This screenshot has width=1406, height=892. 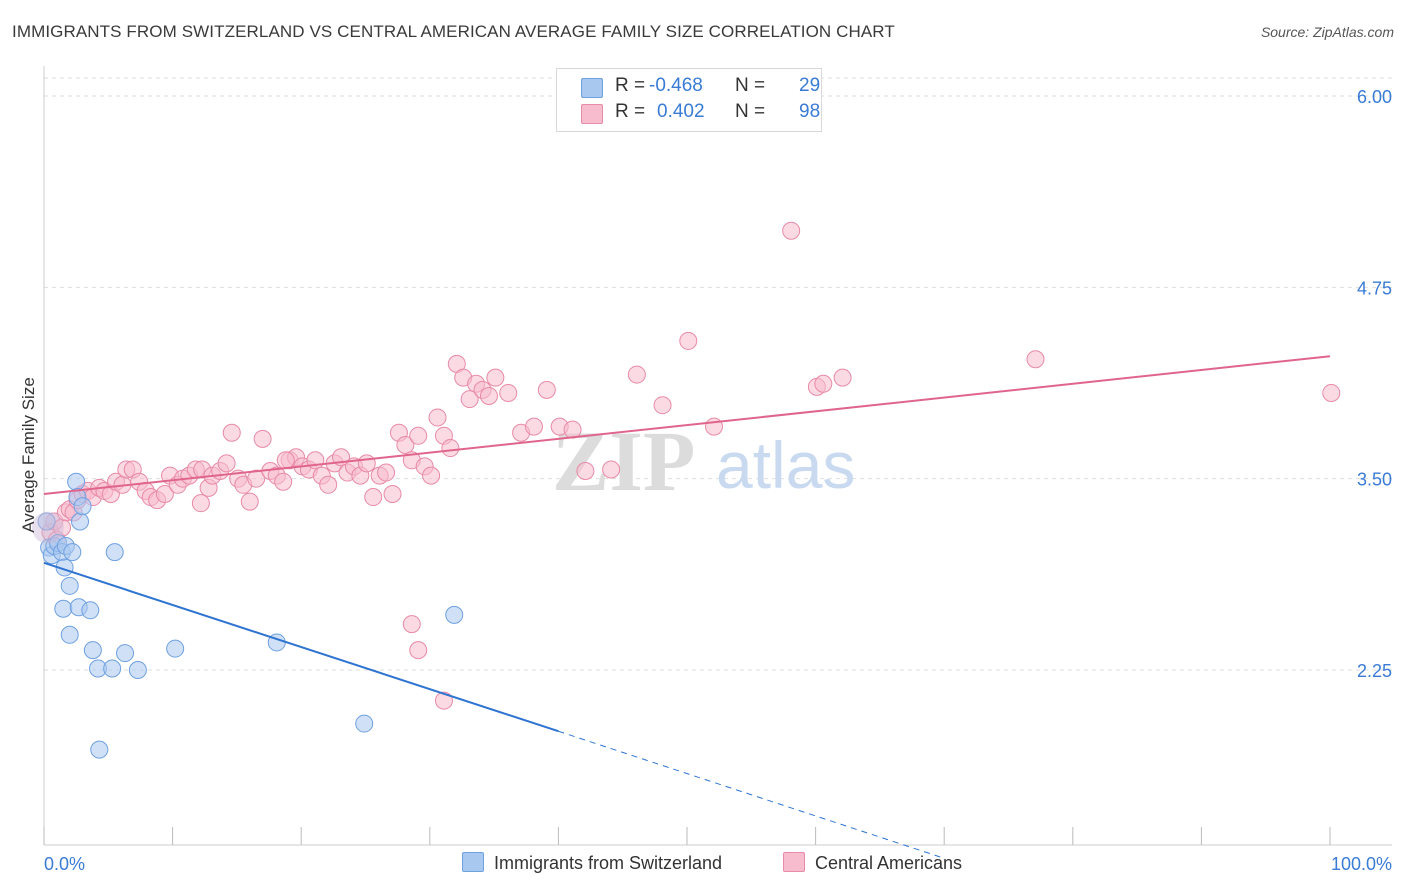 I want to click on correlation-legend: R = -0.468 N = 29 R = 0.402 N = 98, so click(x=689, y=100).